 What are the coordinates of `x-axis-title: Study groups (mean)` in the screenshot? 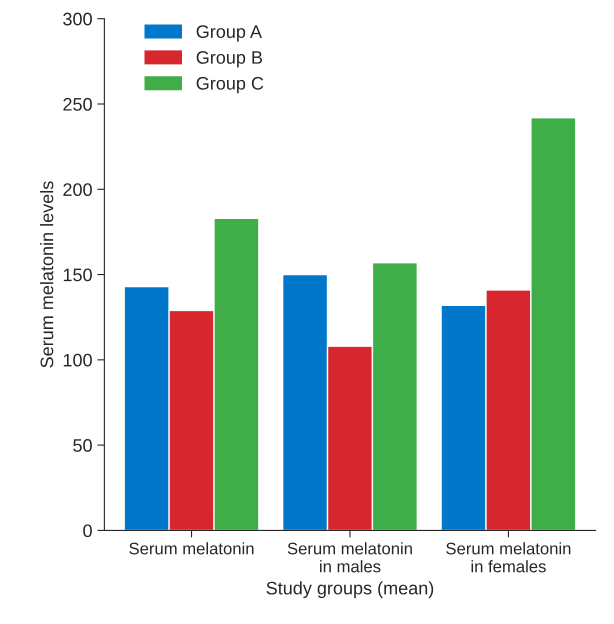 It's located at (350, 589).